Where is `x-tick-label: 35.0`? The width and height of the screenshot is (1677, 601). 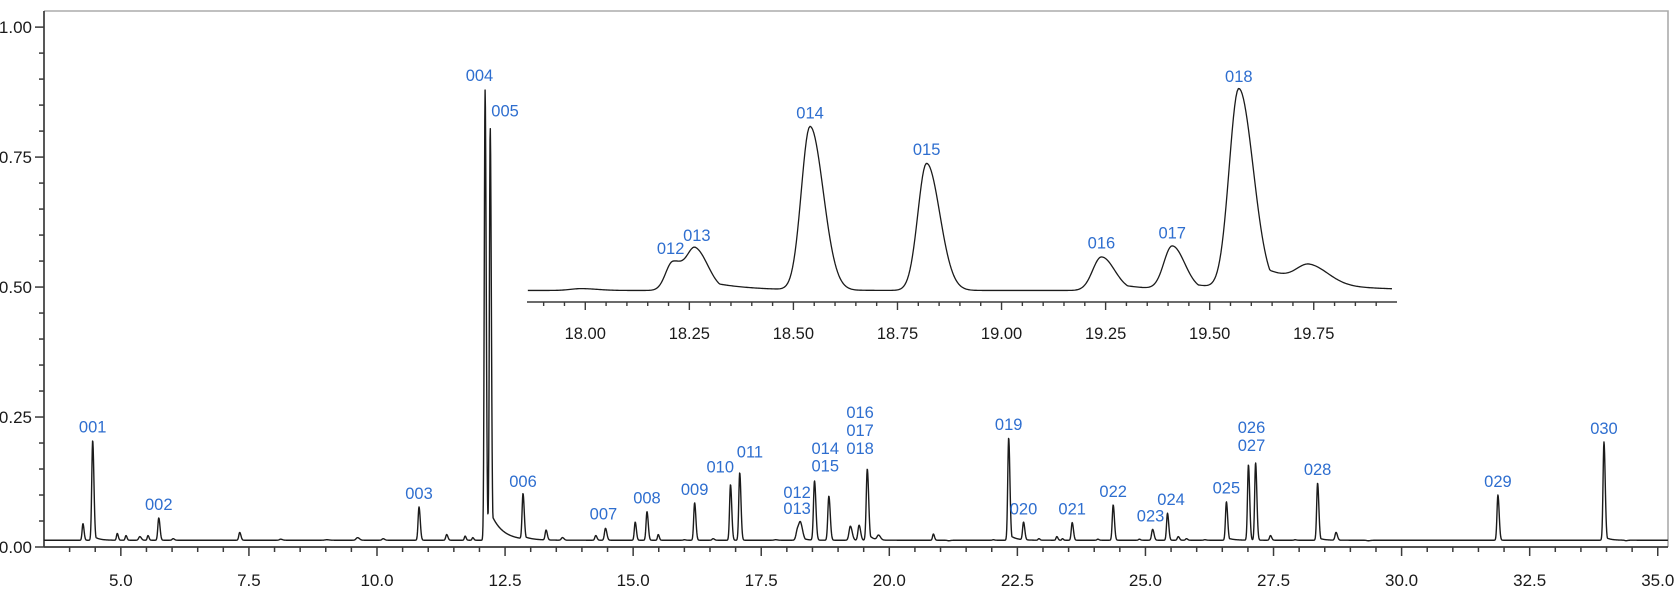 x-tick-label: 35.0 is located at coordinates (1657, 580).